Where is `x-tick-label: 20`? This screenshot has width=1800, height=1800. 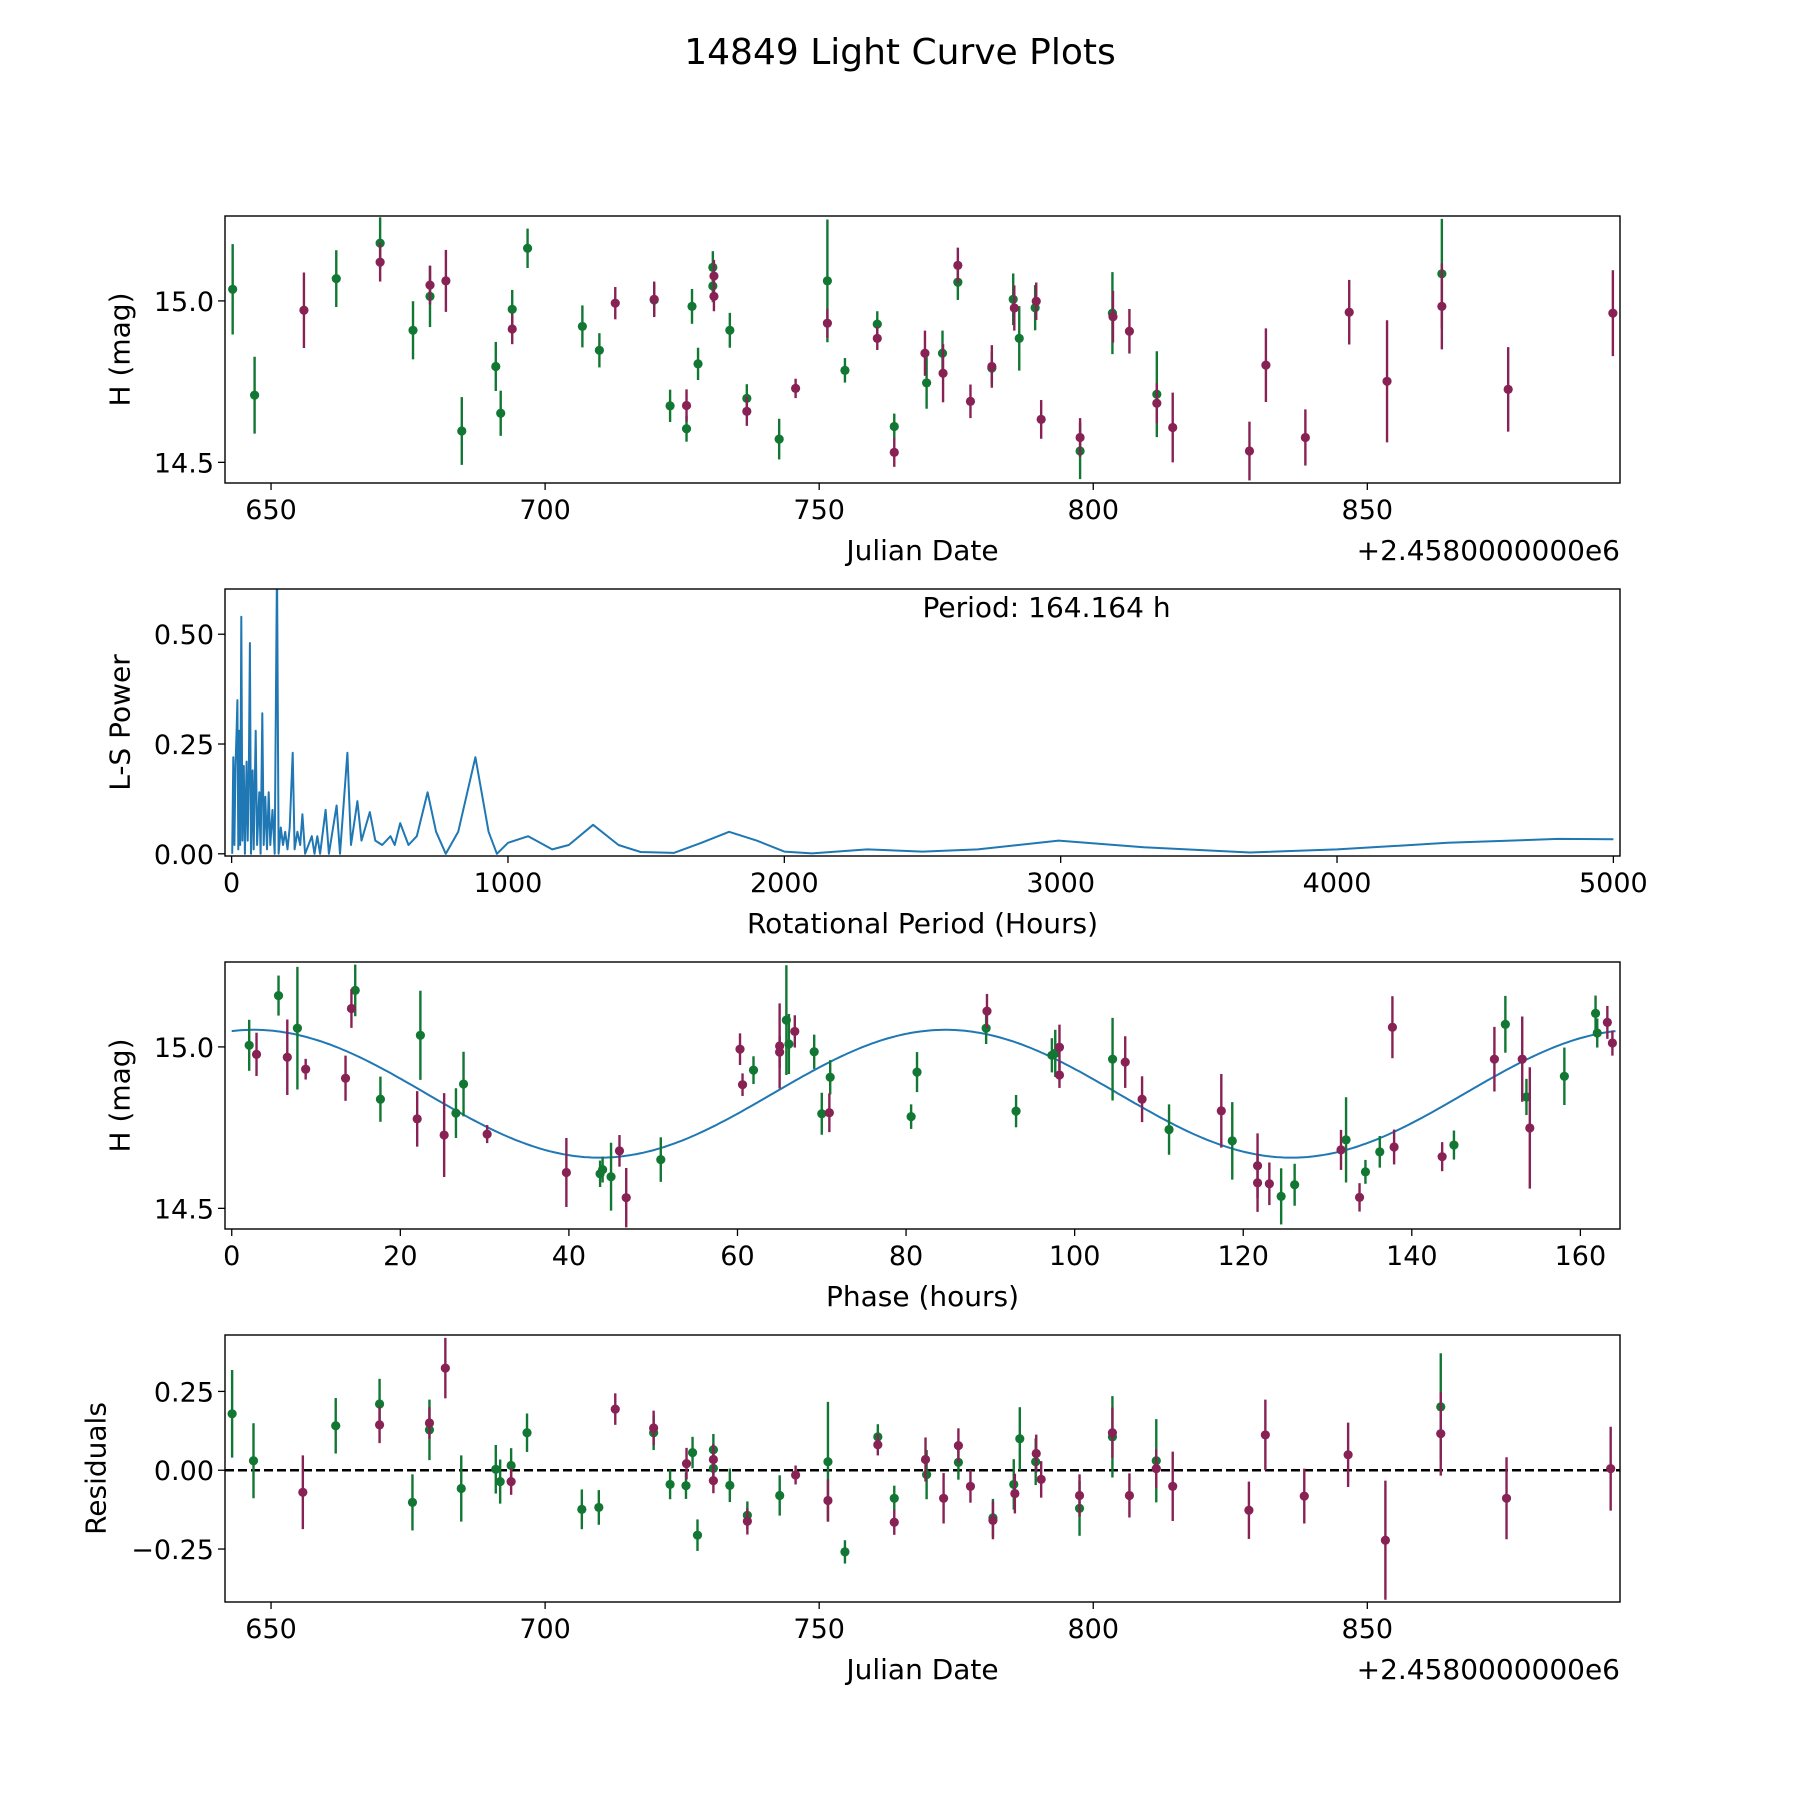 x-tick-label: 20 is located at coordinates (400, 1256).